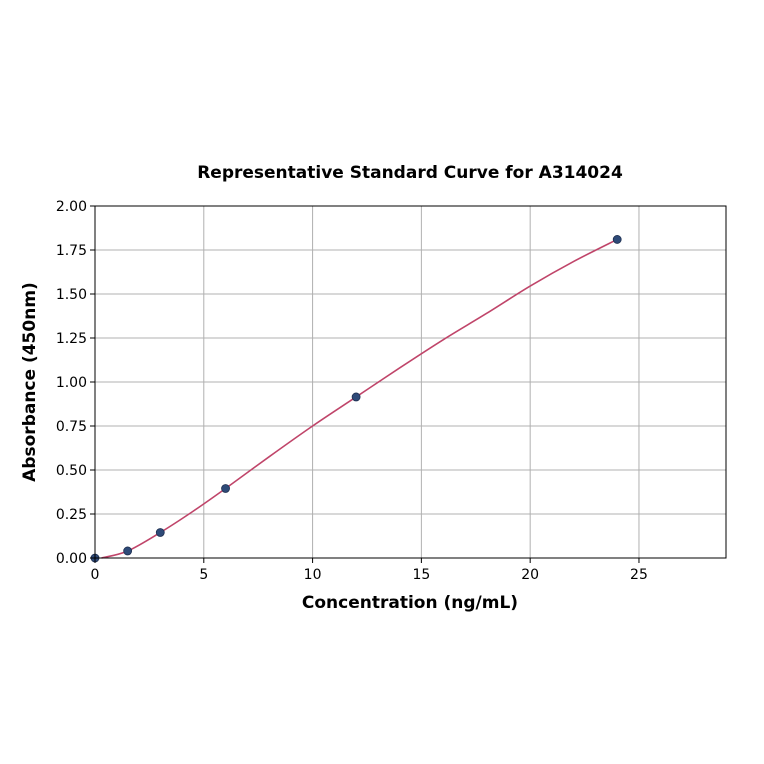 The width and height of the screenshot is (764, 764). What do you see at coordinates (71, 295) in the screenshot?
I see `y-tick-label: 1.50` at bounding box center [71, 295].